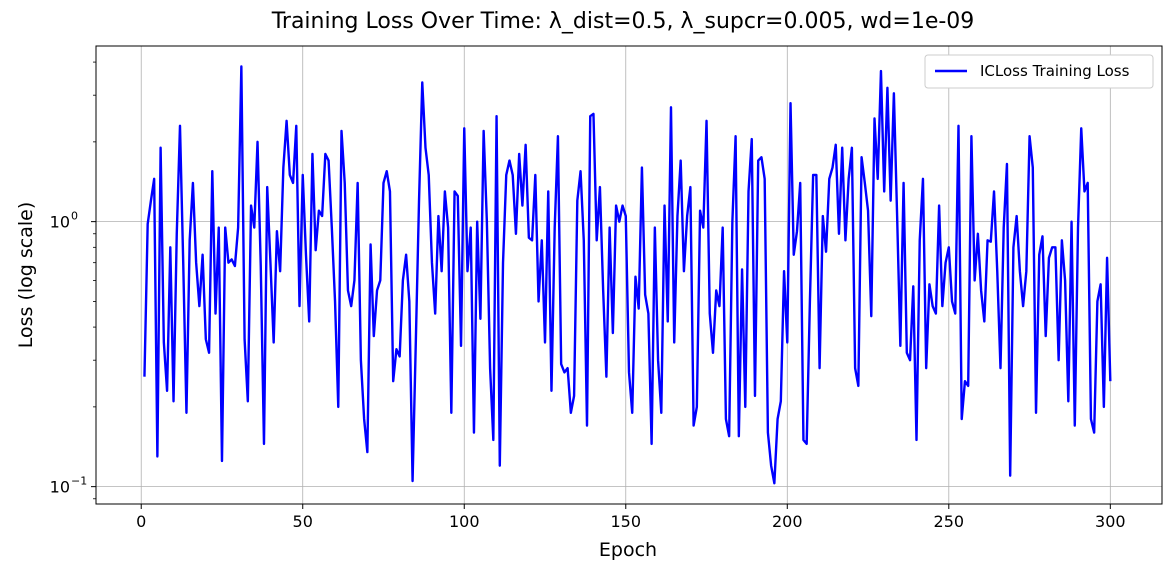 The image size is (1172, 572). Describe the element at coordinates (1055, 71) in the screenshot. I see `legend-label: ICLoss Training Loss` at that location.